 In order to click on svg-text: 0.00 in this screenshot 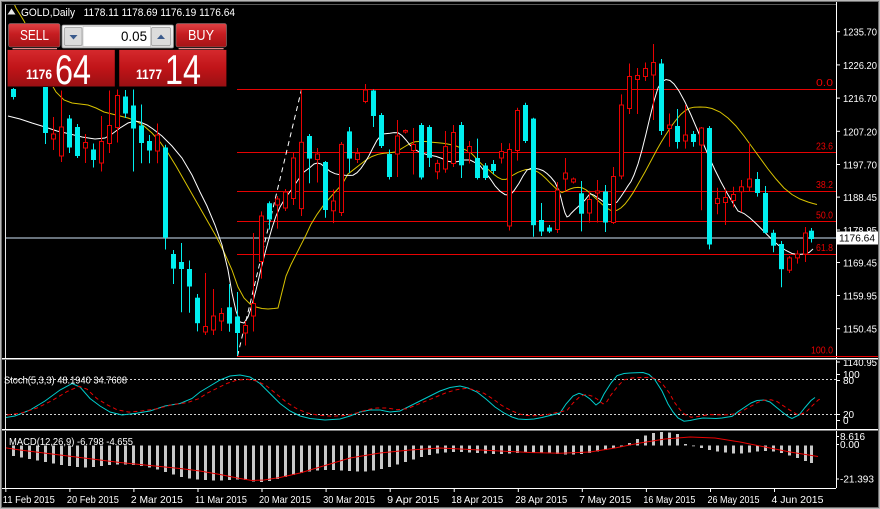, I will do `click(850, 445)`.